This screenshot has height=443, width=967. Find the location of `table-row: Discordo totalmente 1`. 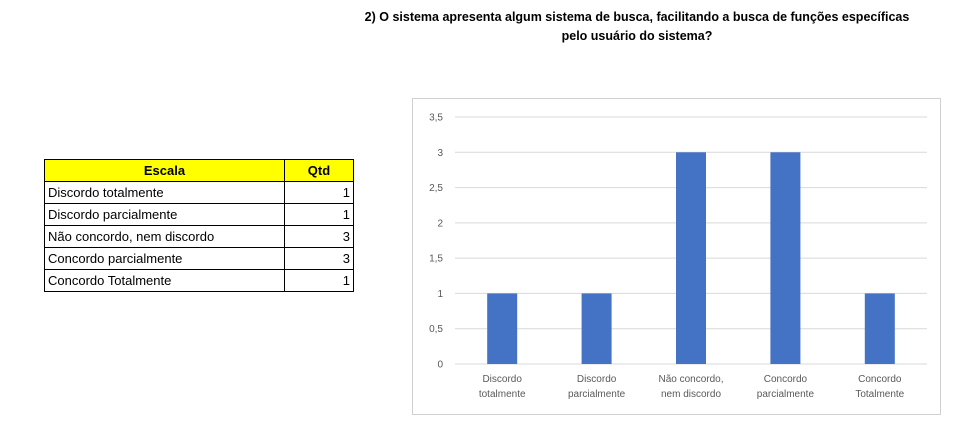

table-row: Discordo totalmente 1 is located at coordinates (199, 192).